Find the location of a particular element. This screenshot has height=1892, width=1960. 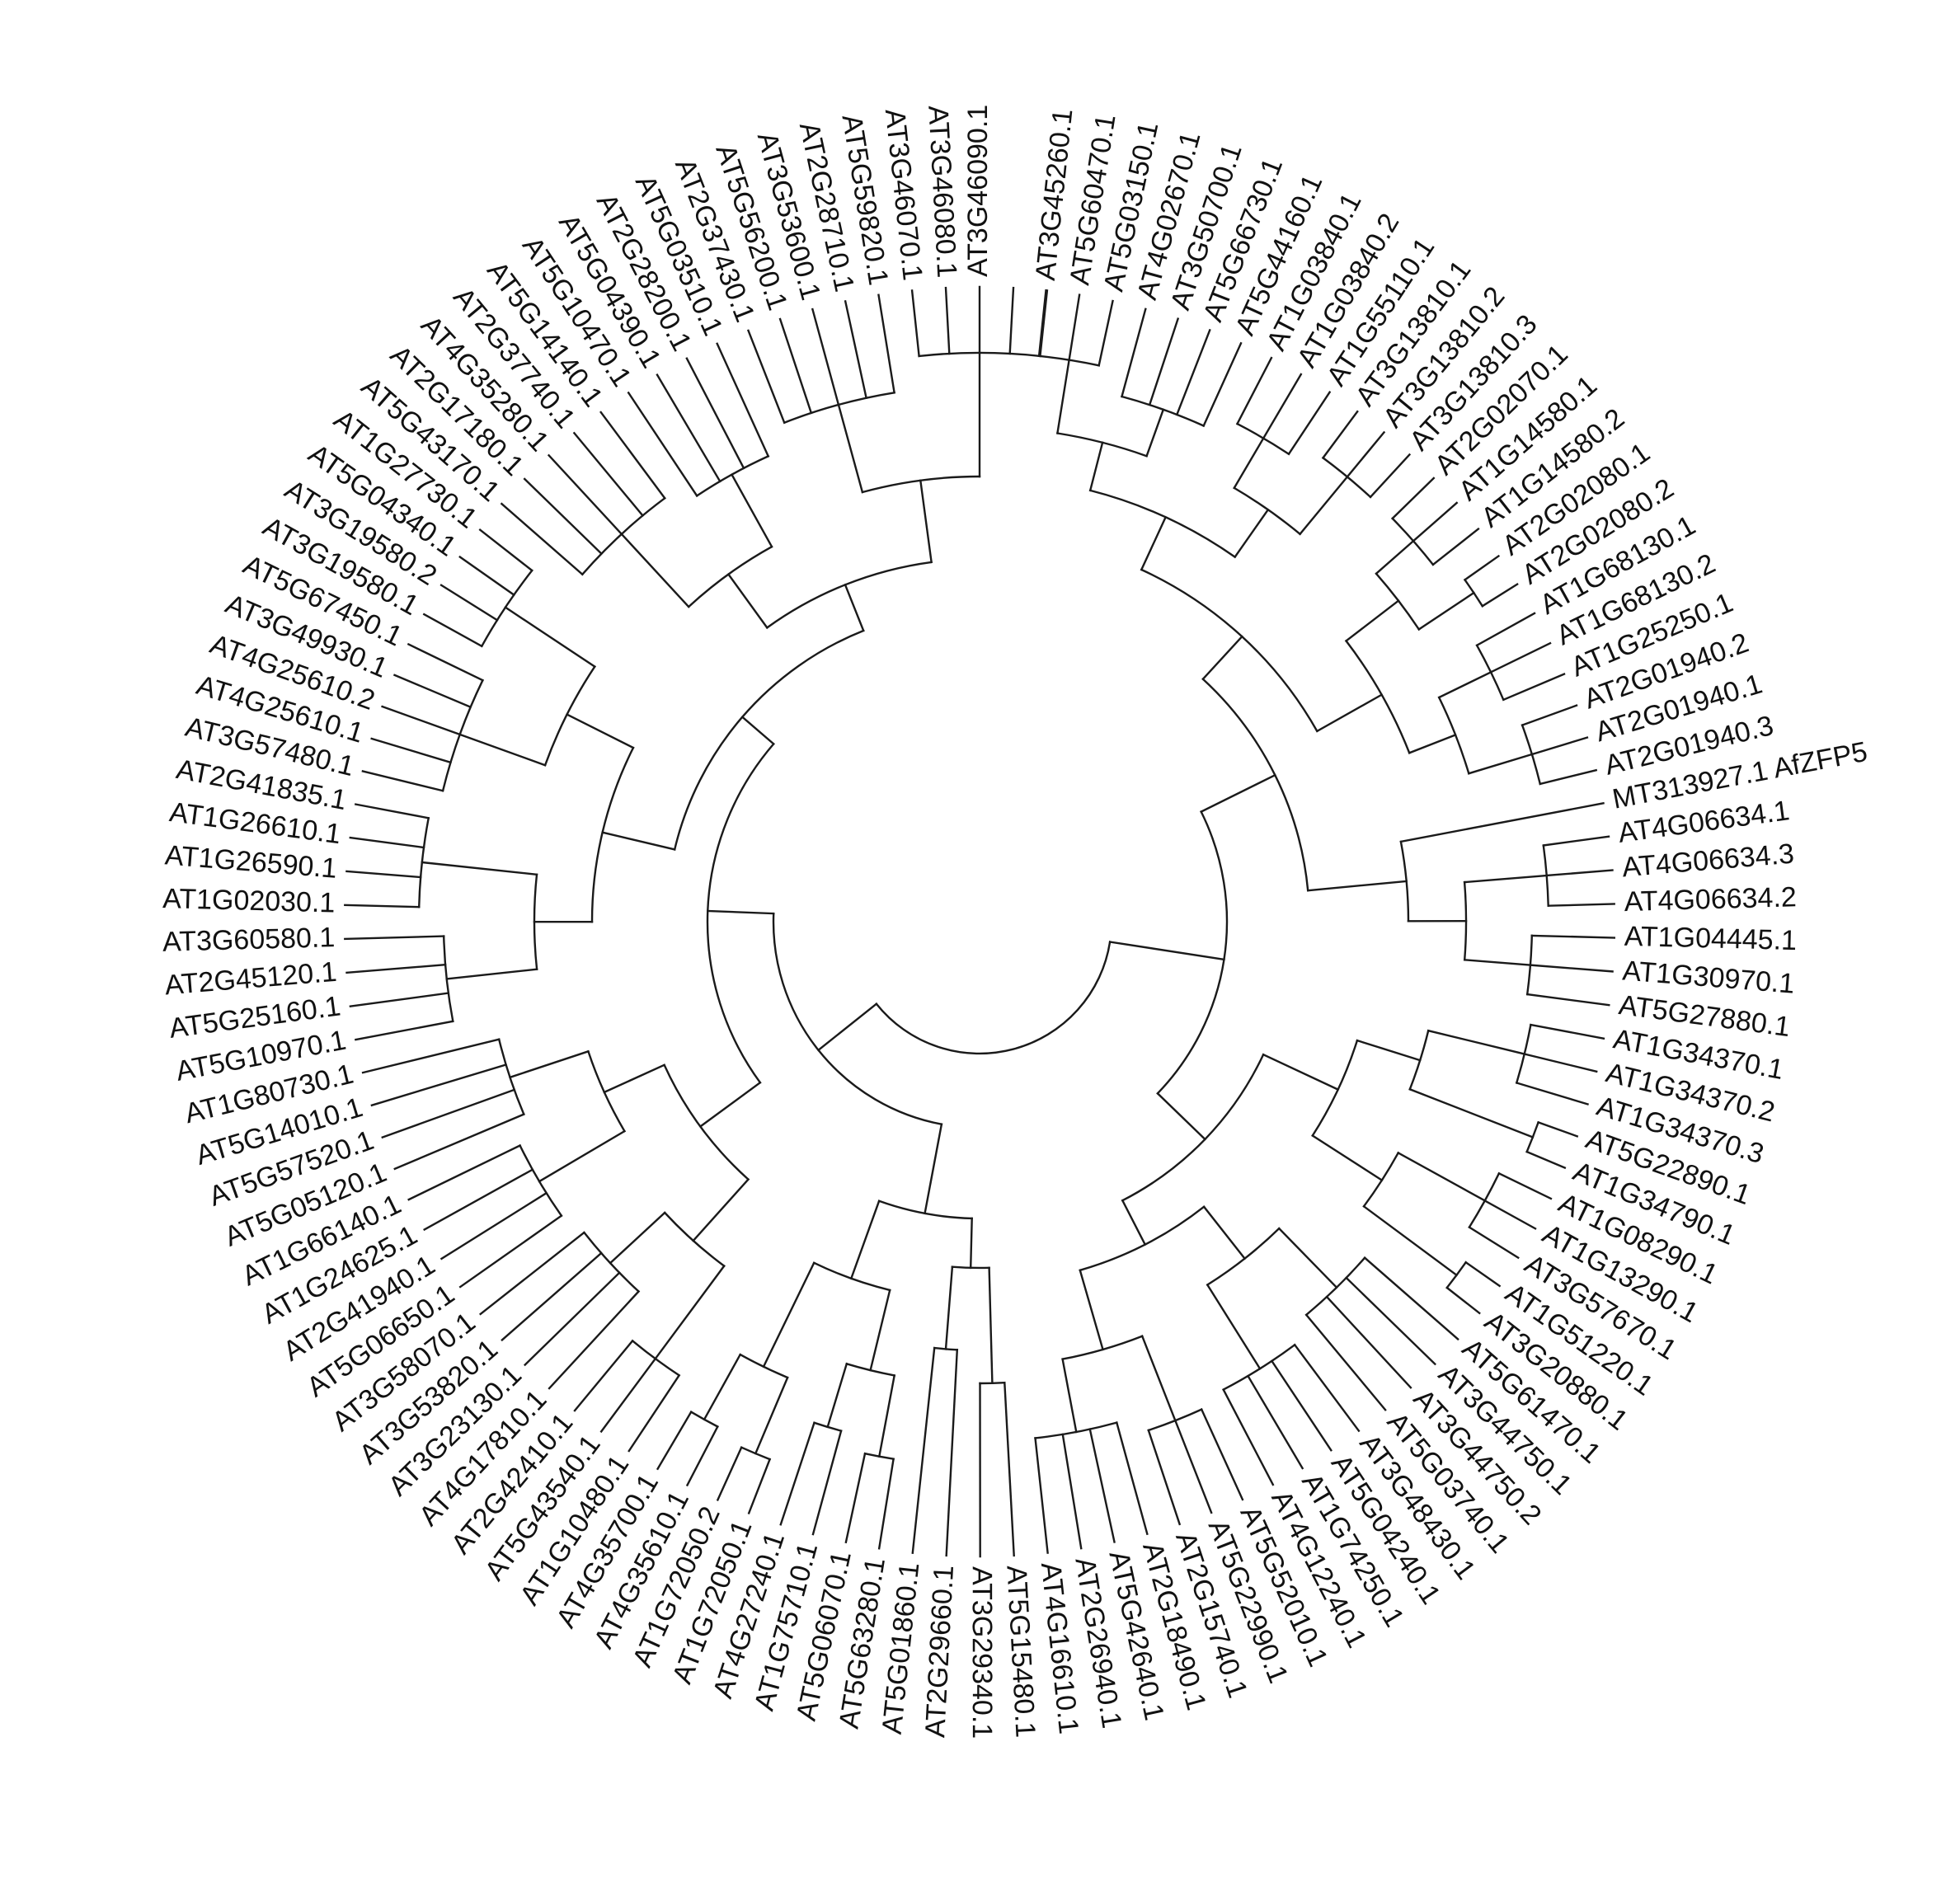

clade-arc is located at coordinates (1192, 952).